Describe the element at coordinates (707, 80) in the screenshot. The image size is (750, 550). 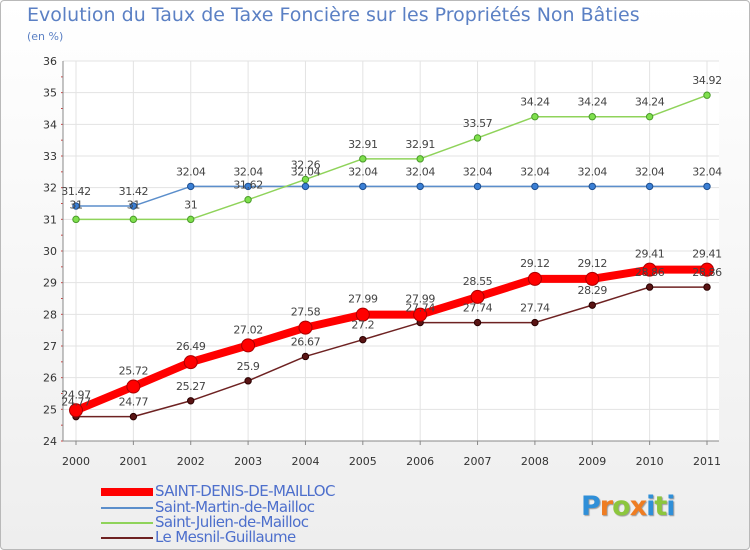
I see `data-label: 34.92` at that location.